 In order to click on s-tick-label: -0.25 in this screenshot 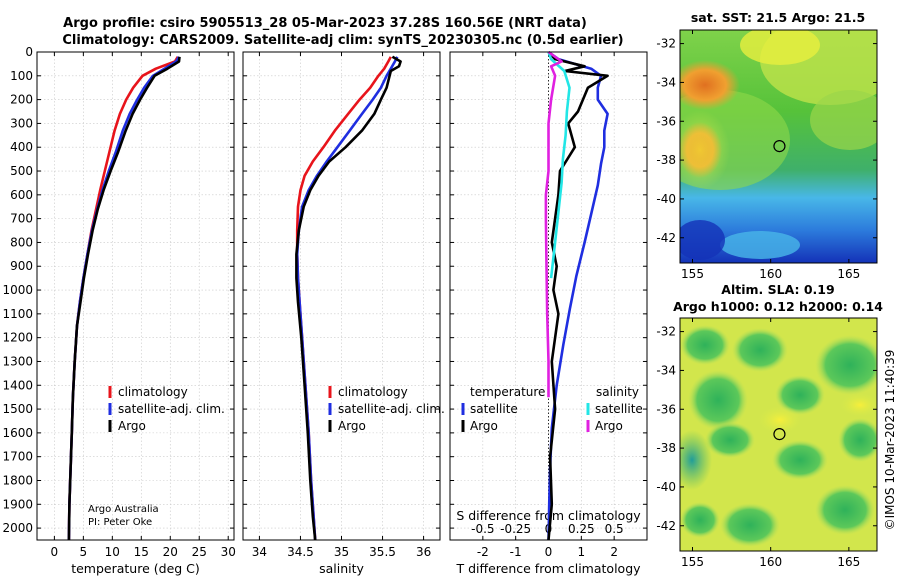, I will do `click(515, 529)`.